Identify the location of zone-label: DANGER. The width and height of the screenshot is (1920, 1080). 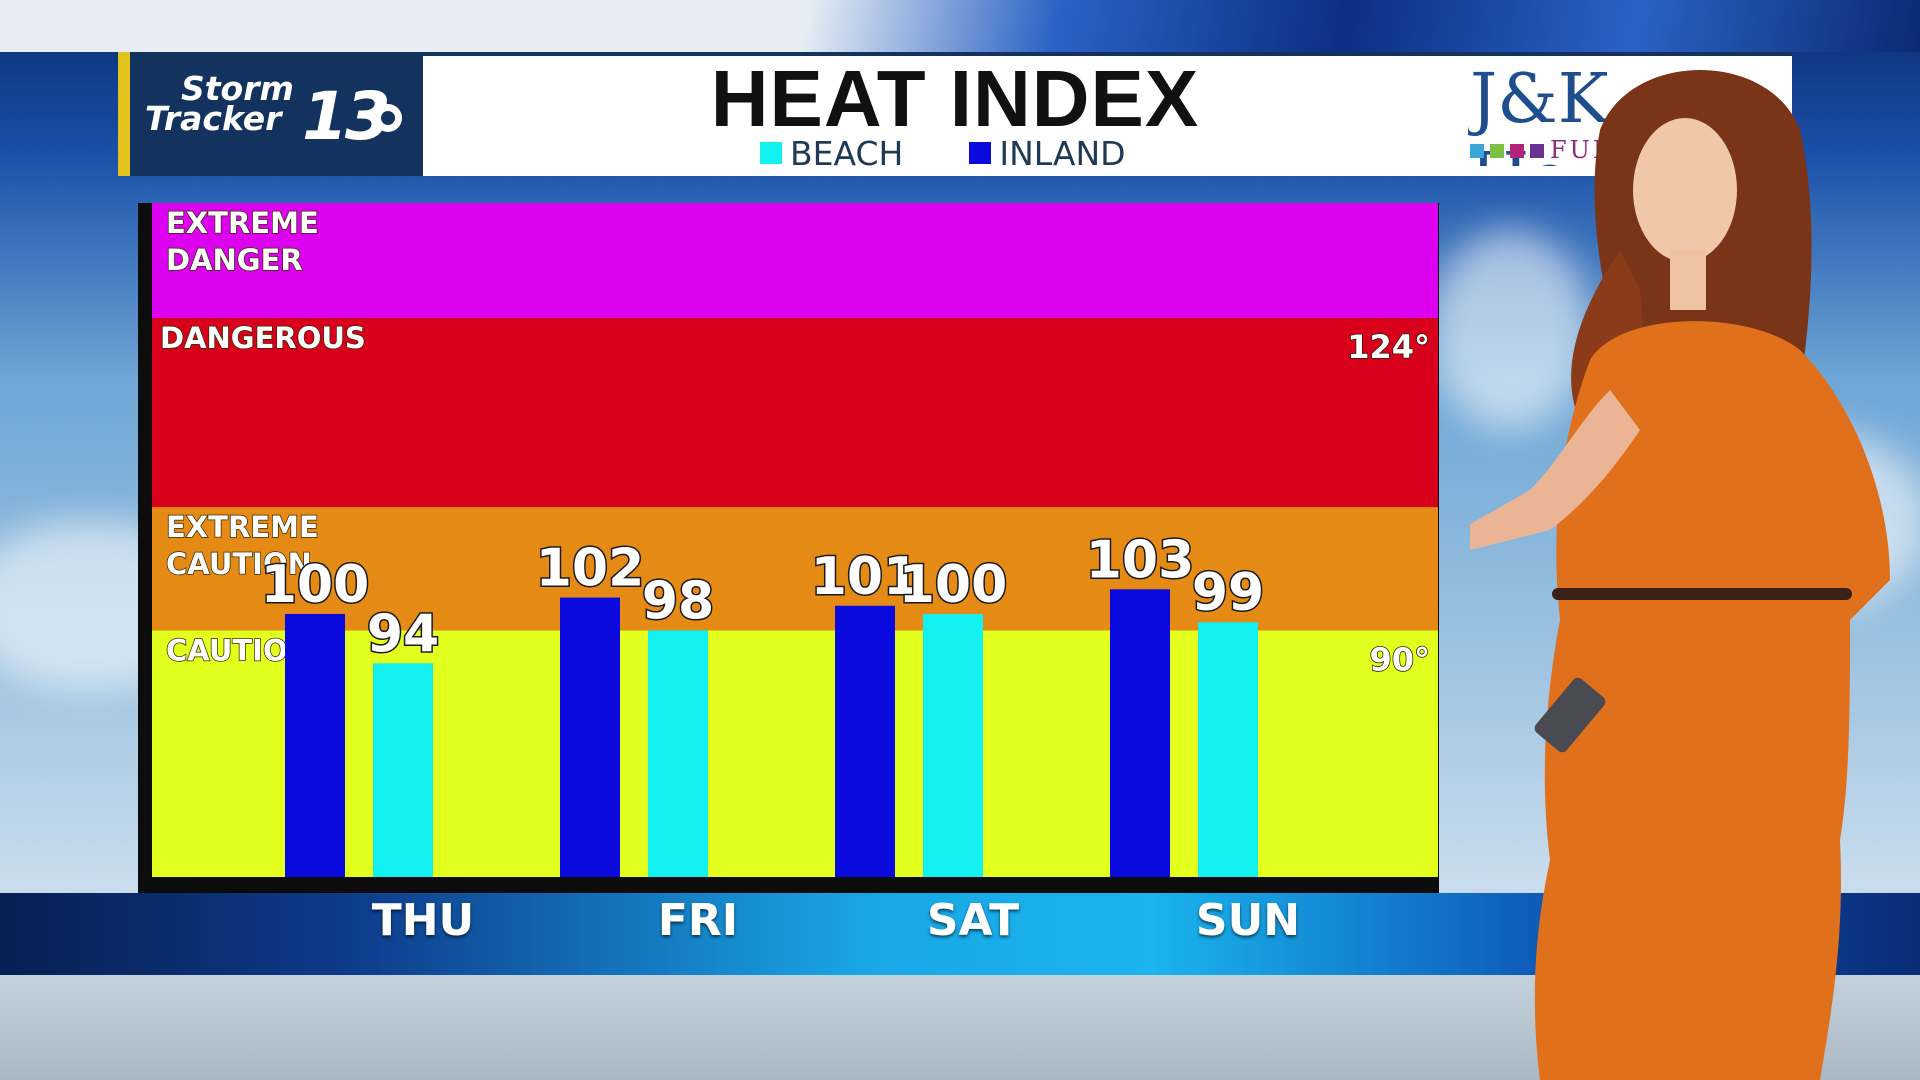
(234, 260).